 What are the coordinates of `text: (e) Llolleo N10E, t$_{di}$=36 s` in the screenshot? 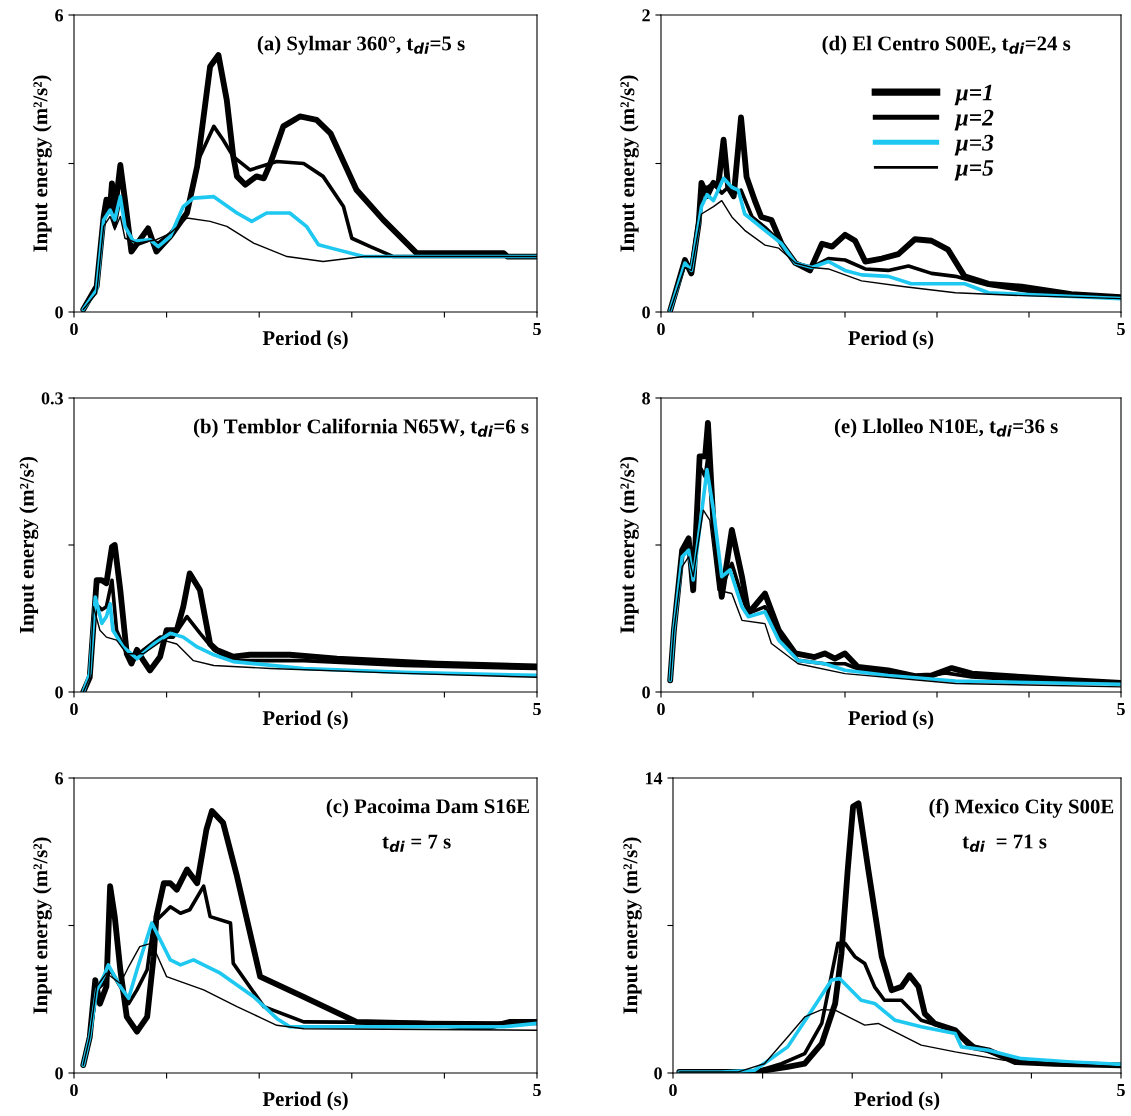 It's located at (946, 428).